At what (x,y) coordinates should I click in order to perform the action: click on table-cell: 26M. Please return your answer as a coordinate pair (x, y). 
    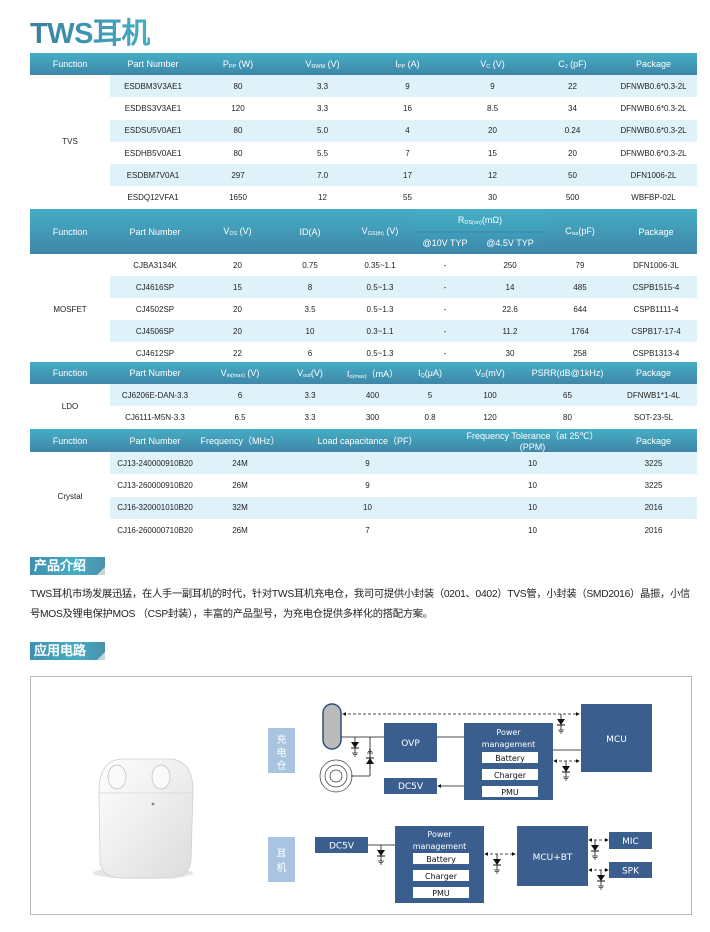
    Looking at the image, I should click on (240, 485).